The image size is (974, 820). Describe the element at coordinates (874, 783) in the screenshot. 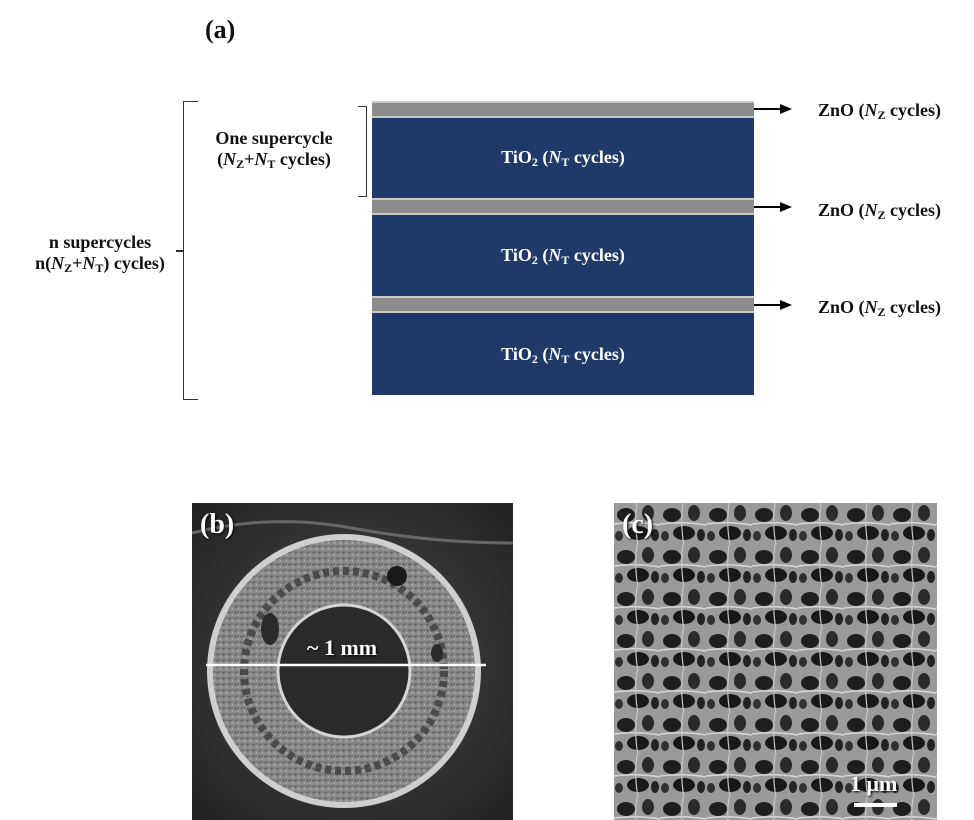

I see `scale-bar-label: 1 μm` at that location.